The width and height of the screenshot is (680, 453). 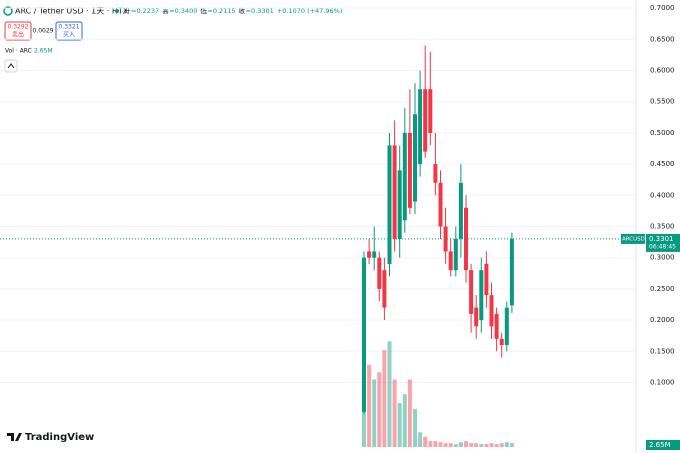 What do you see at coordinates (662, 351) in the screenshot?
I see `y-tick-label: 0.1500` at bounding box center [662, 351].